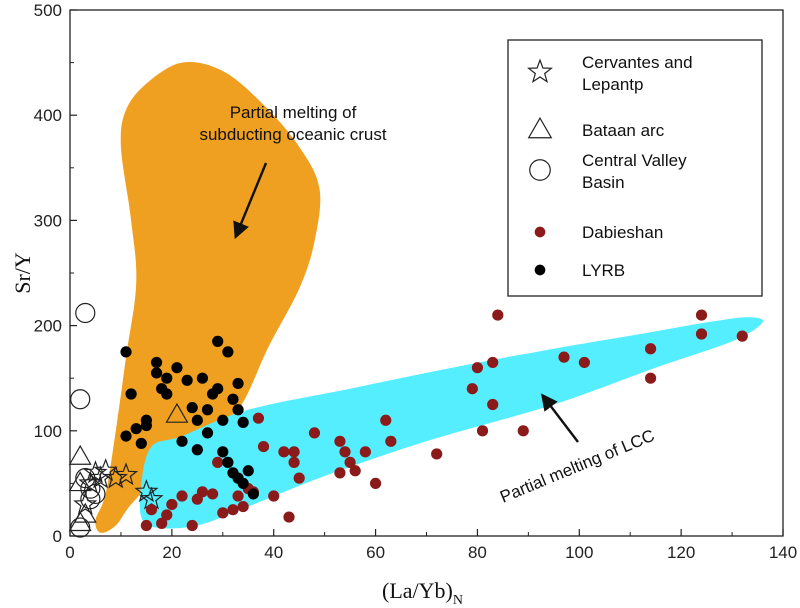 The height and width of the screenshot is (608, 800). I want to click on x-tick-label: 100, so click(579, 552).